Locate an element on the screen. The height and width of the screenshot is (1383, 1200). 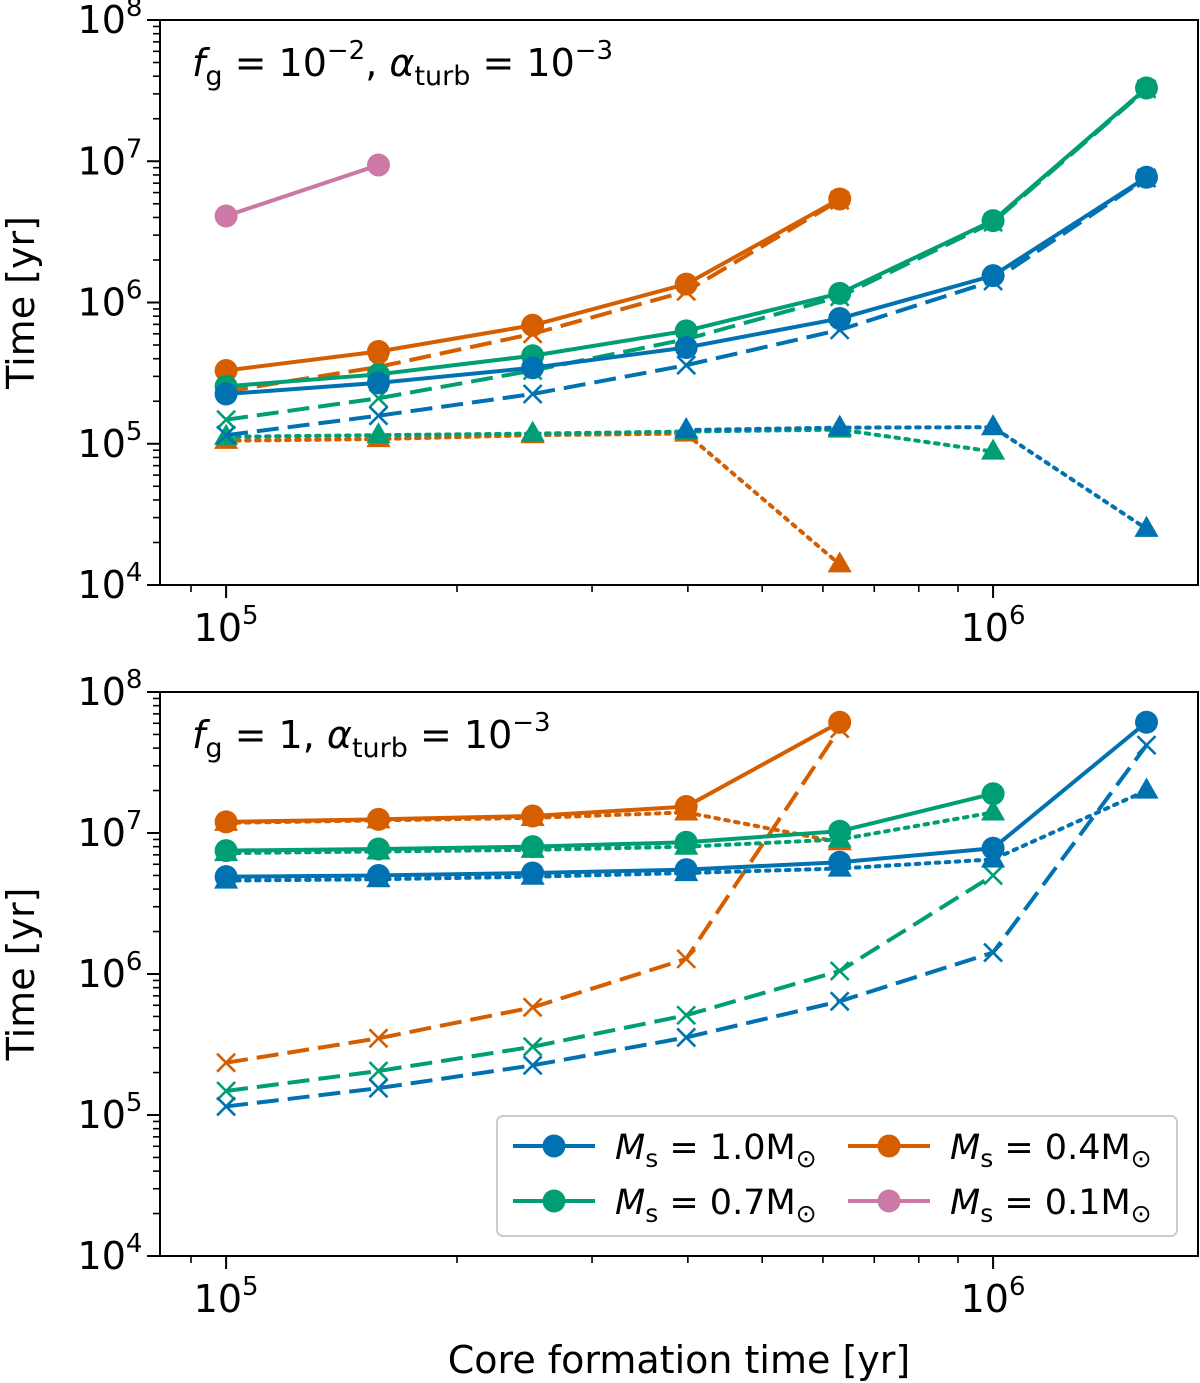
chart1-legend-entry-0: Ms = 1.0M⊙ is located at coordinates (665, 1150).